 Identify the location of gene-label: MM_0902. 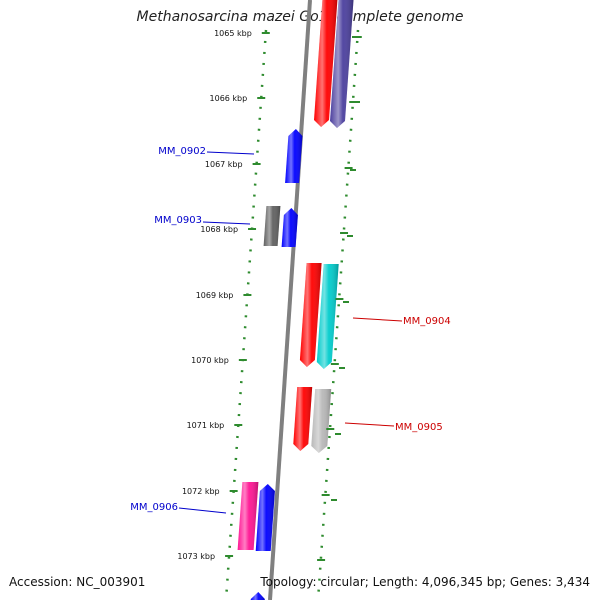
(206, 151).